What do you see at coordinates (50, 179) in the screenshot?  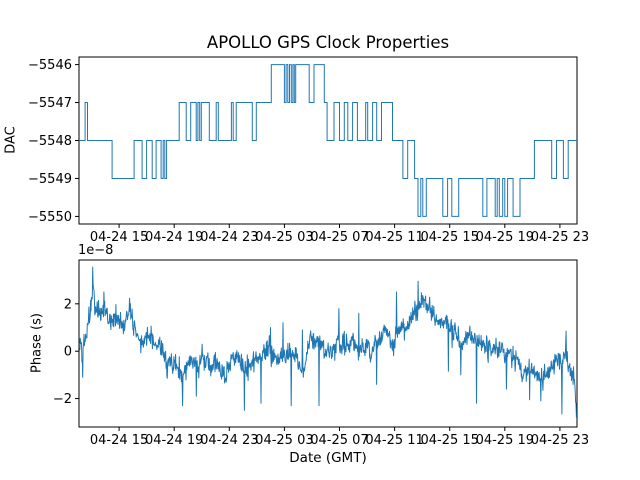 I see `y-tick-label: −5549` at bounding box center [50, 179].